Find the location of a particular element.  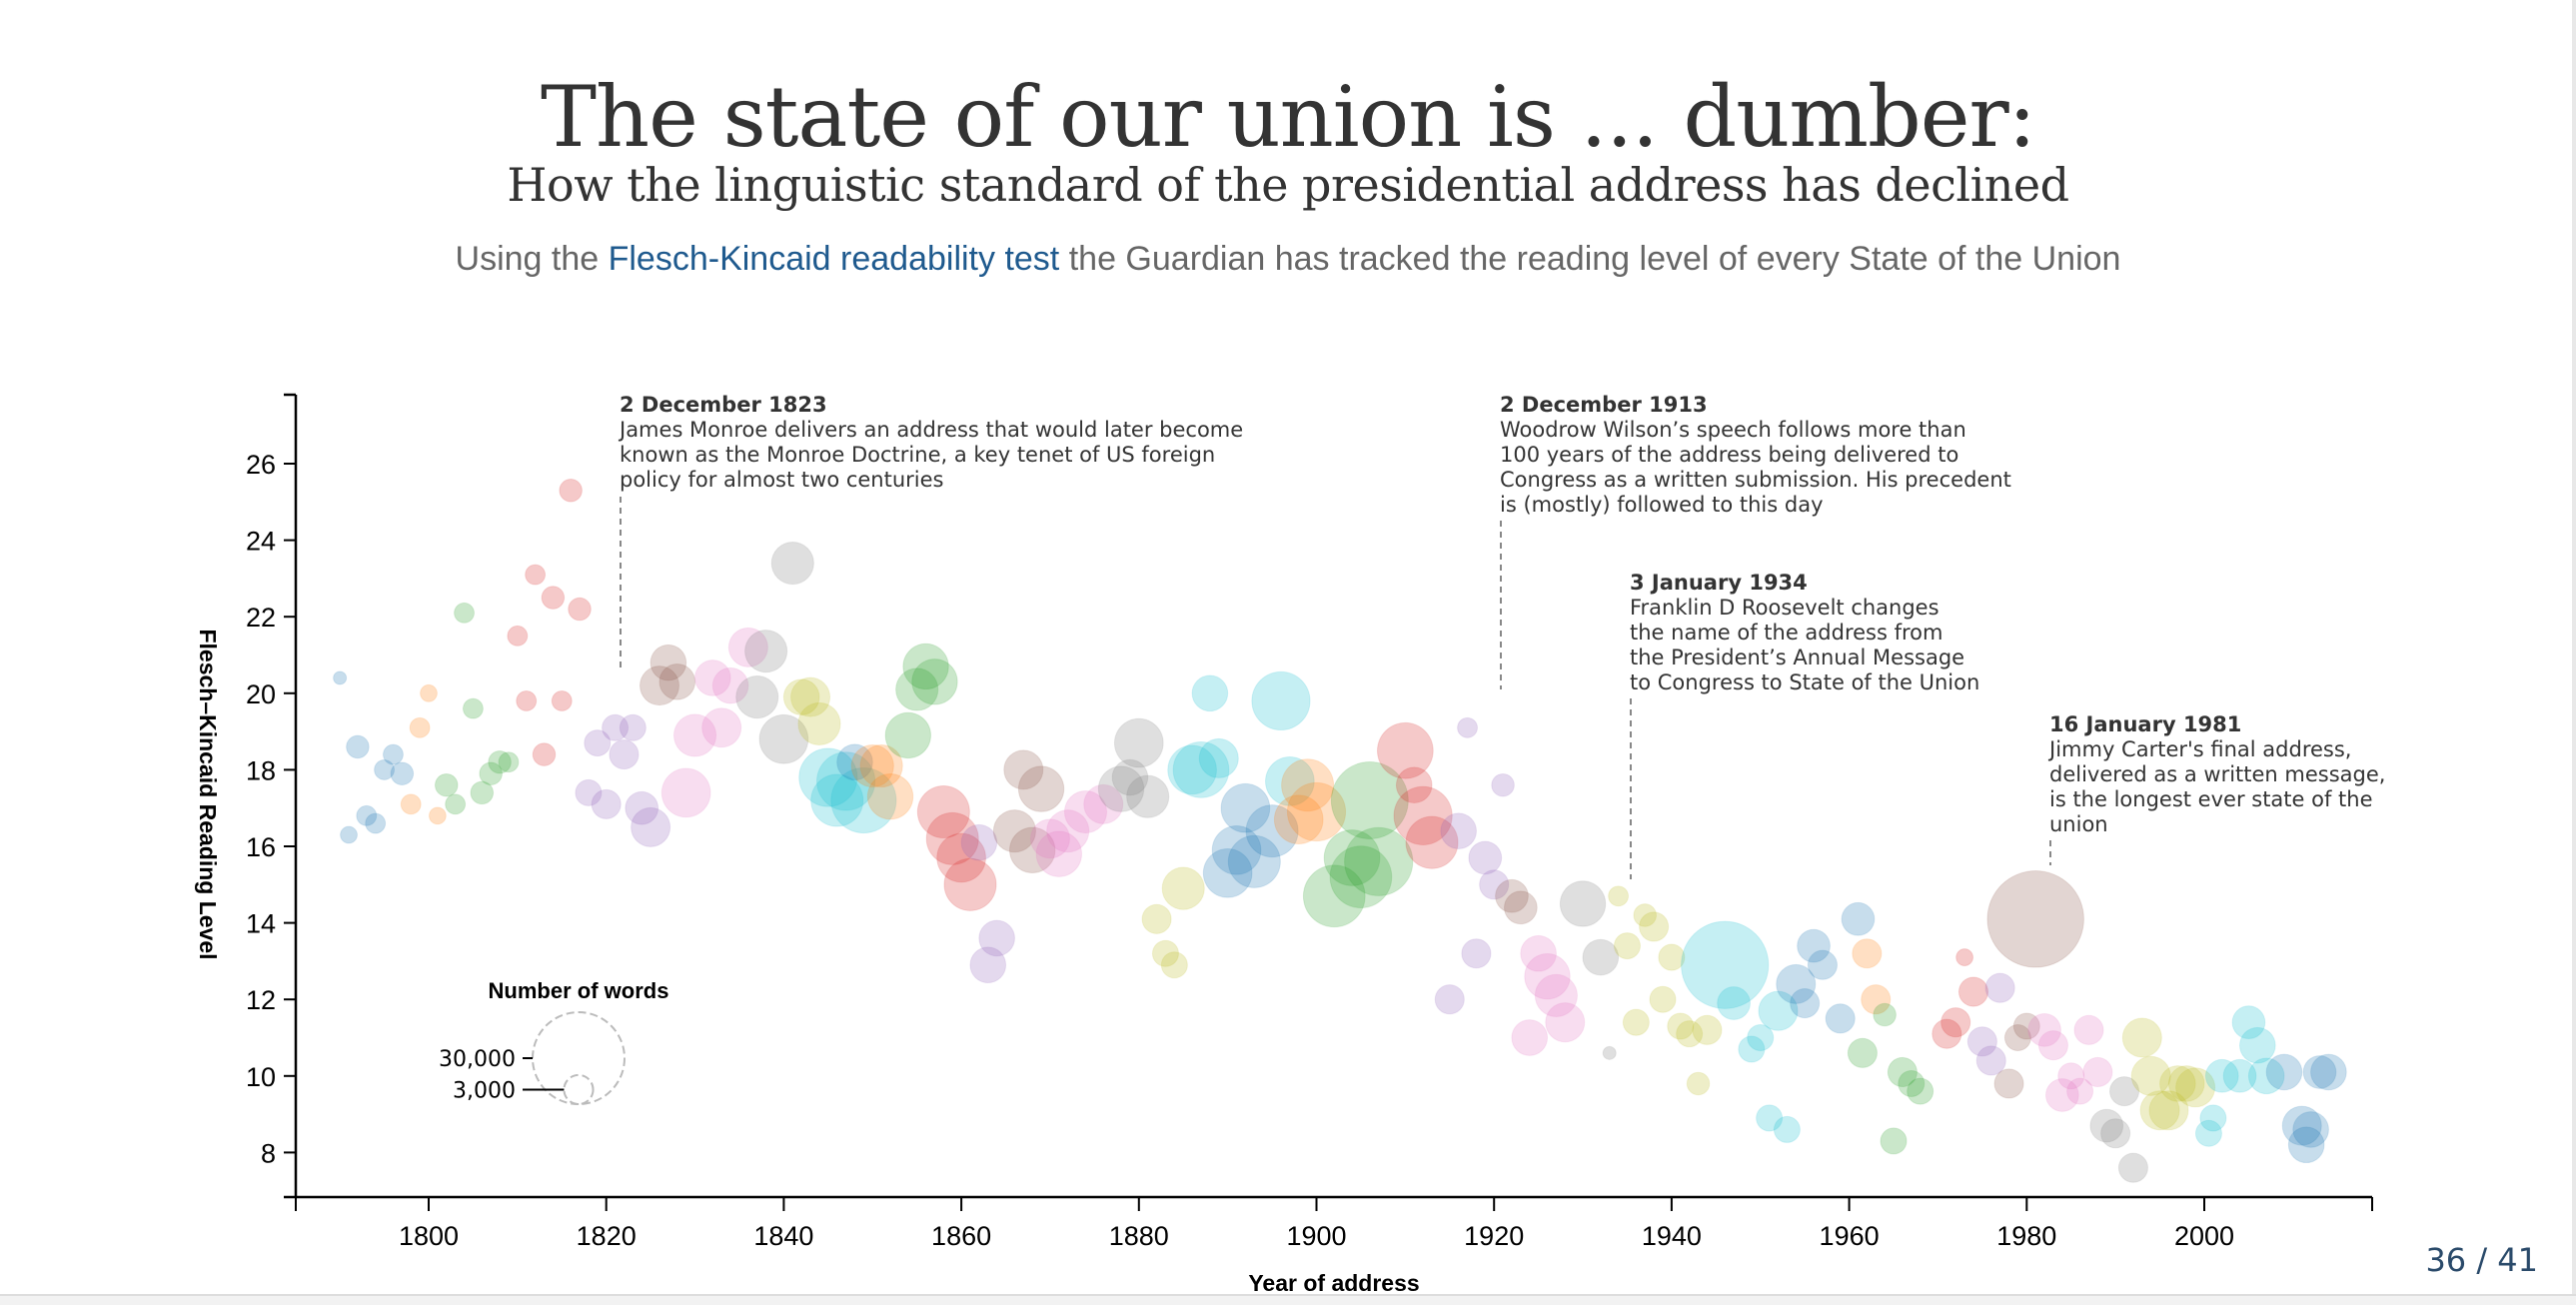

annotation-line: the President’s Annual Message is located at coordinates (1797, 658).